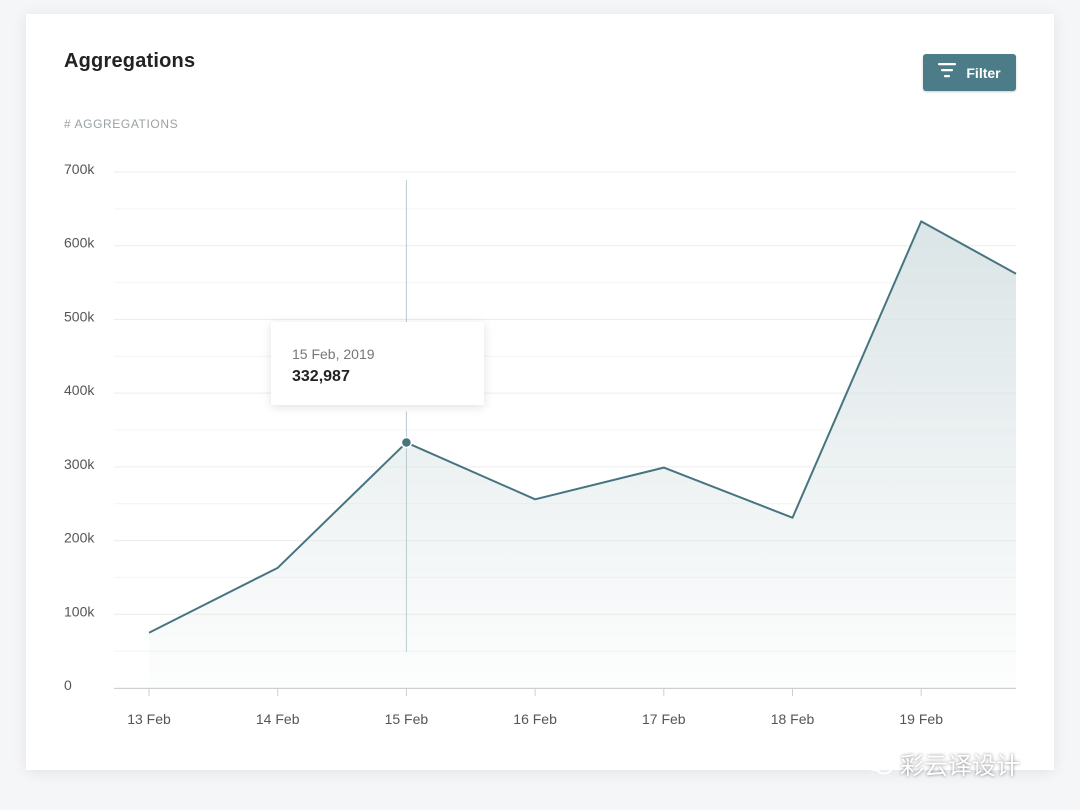 This screenshot has width=1080, height=810. Describe the element at coordinates (79, 316) in the screenshot. I see `y-tick-label: 500k` at that location.